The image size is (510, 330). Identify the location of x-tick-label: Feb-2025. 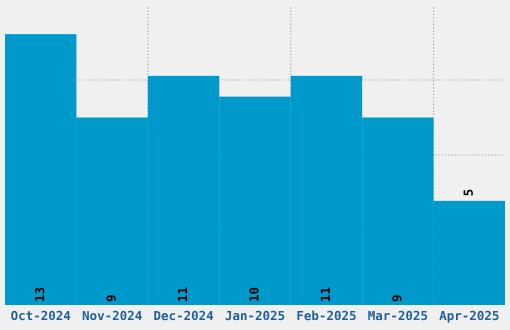
(326, 315).